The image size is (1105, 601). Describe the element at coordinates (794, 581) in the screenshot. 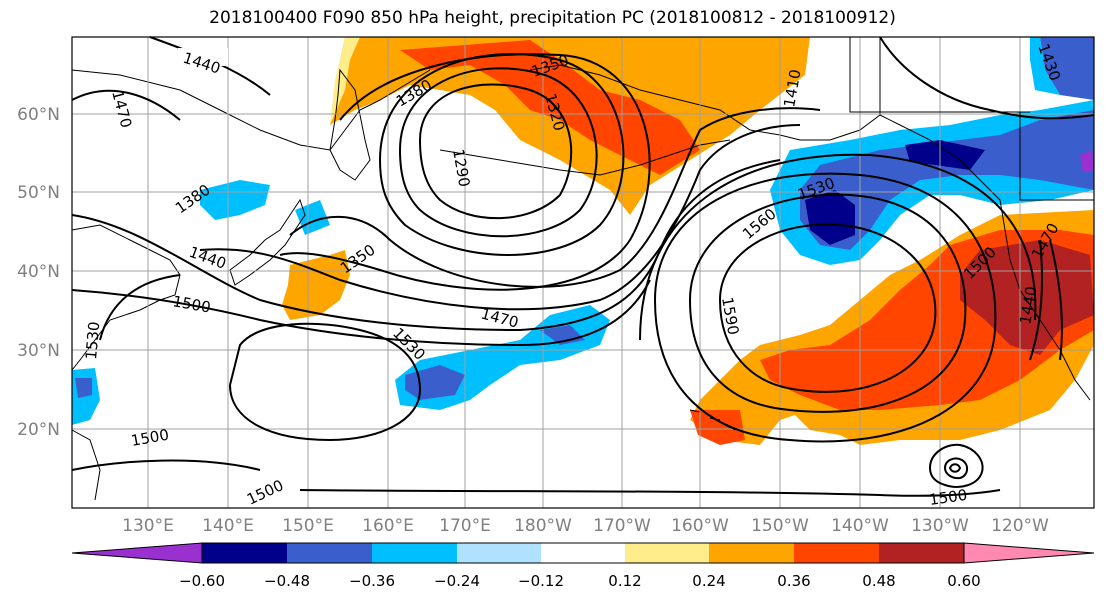

I see `colorbar-tick-label: 0.36` at that location.